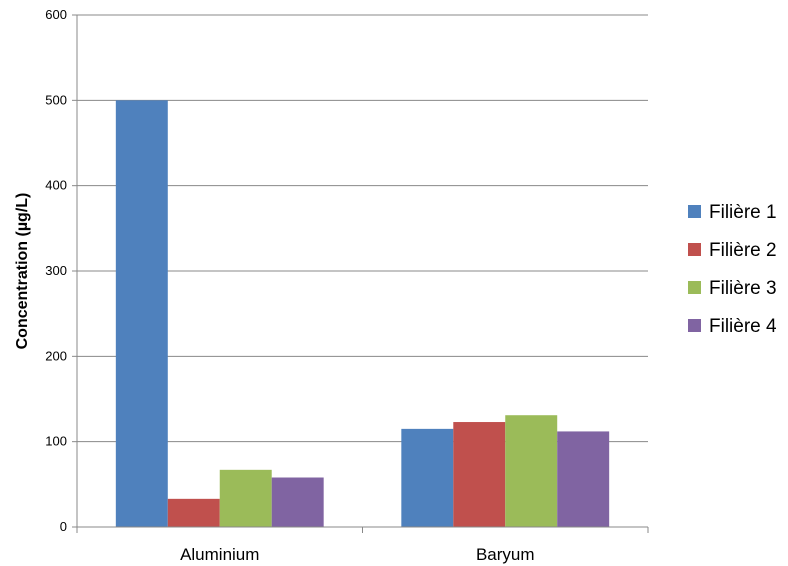 The width and height of the screenshot is (788, 566). I want to click on x-category-label: Aluminium, so click(219, 554).